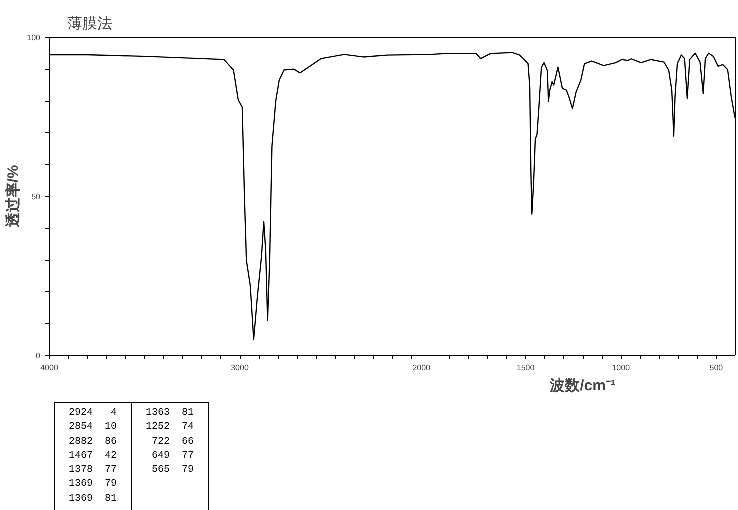 This screenshot has height=510, width=738. I want to click on y-tick-label: 100, so click(34, 38).